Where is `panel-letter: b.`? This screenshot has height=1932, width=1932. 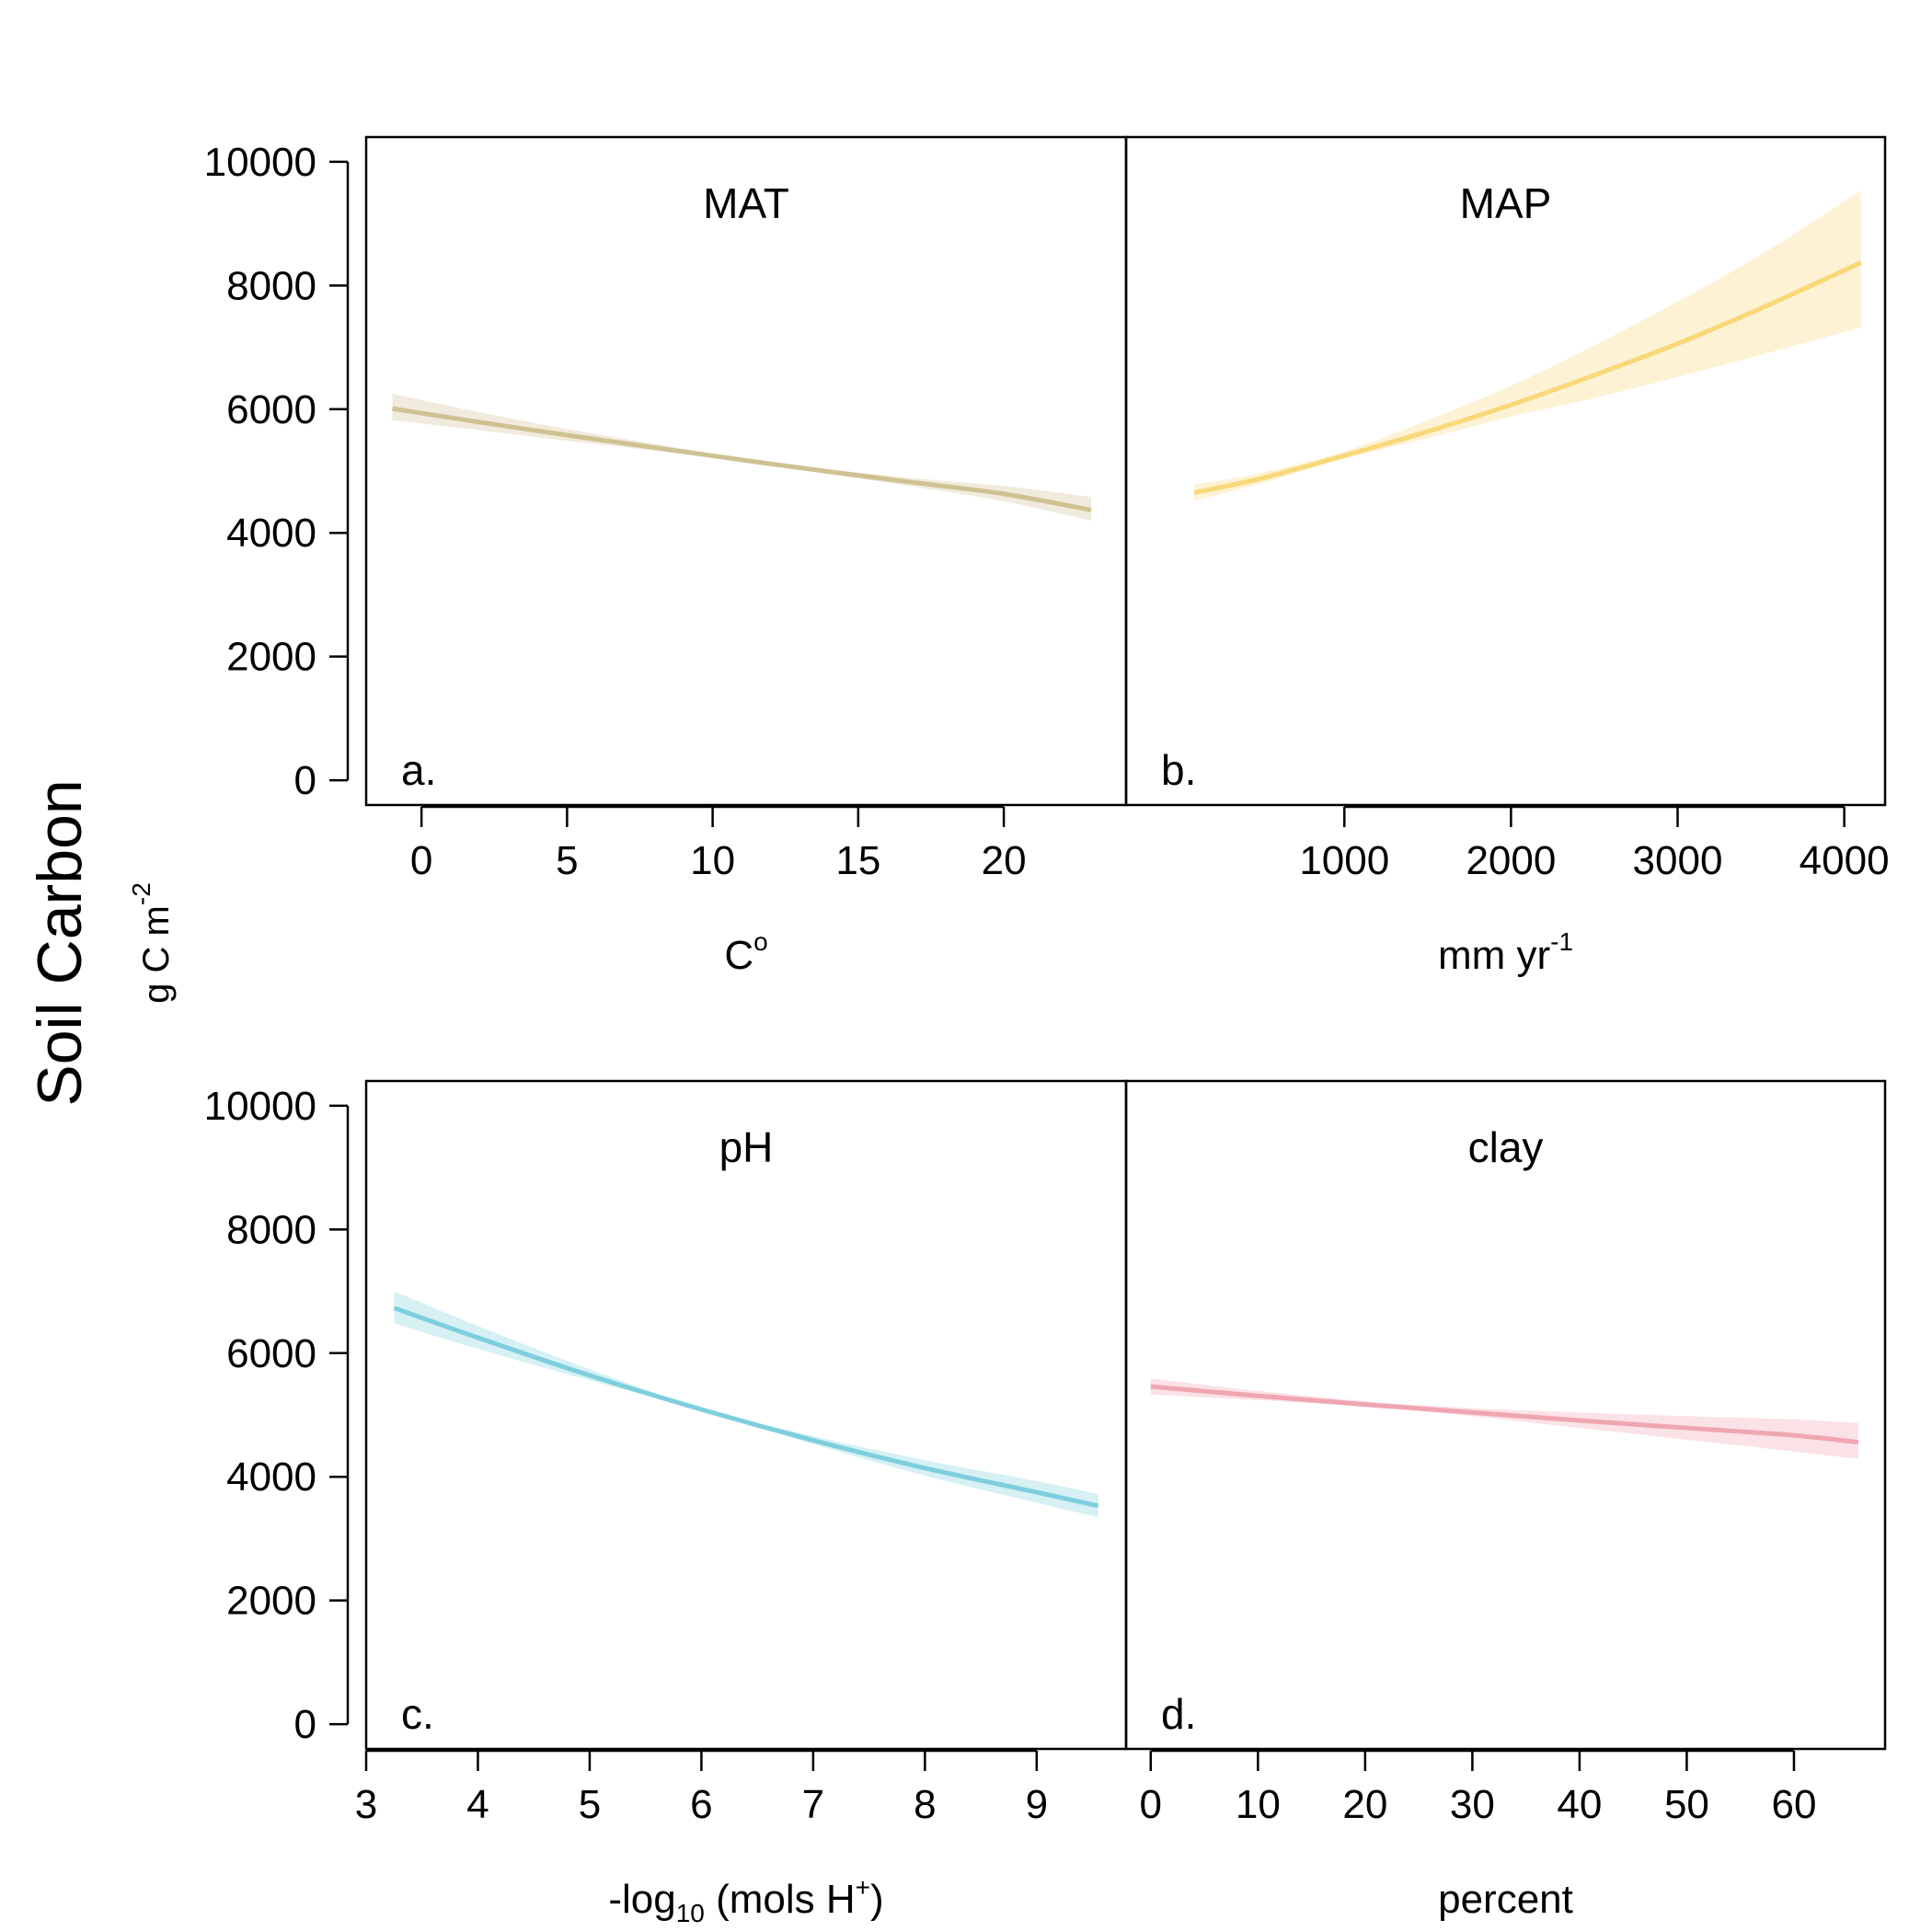
panel-letter: b. is located at coordinates (1178, 770).